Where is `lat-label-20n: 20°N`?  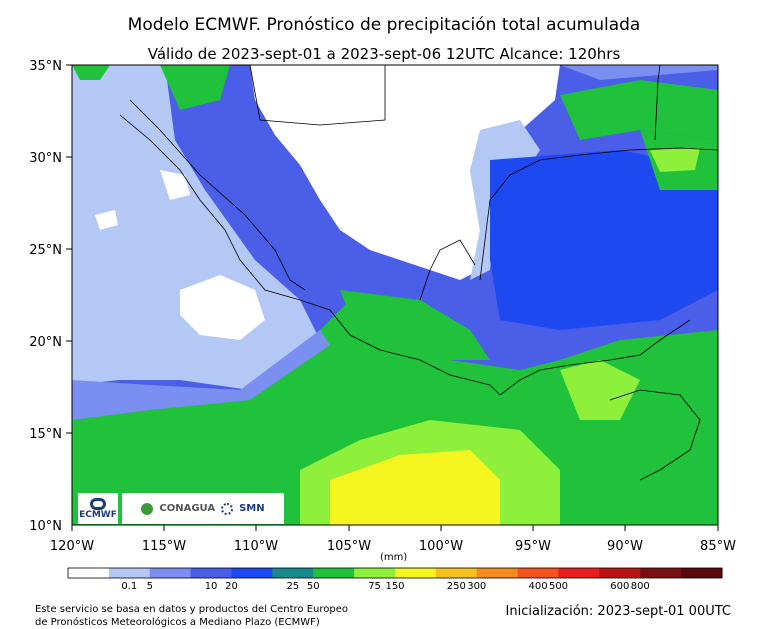
lat-label-20n: 20°N is located at coordinates (45, 342).